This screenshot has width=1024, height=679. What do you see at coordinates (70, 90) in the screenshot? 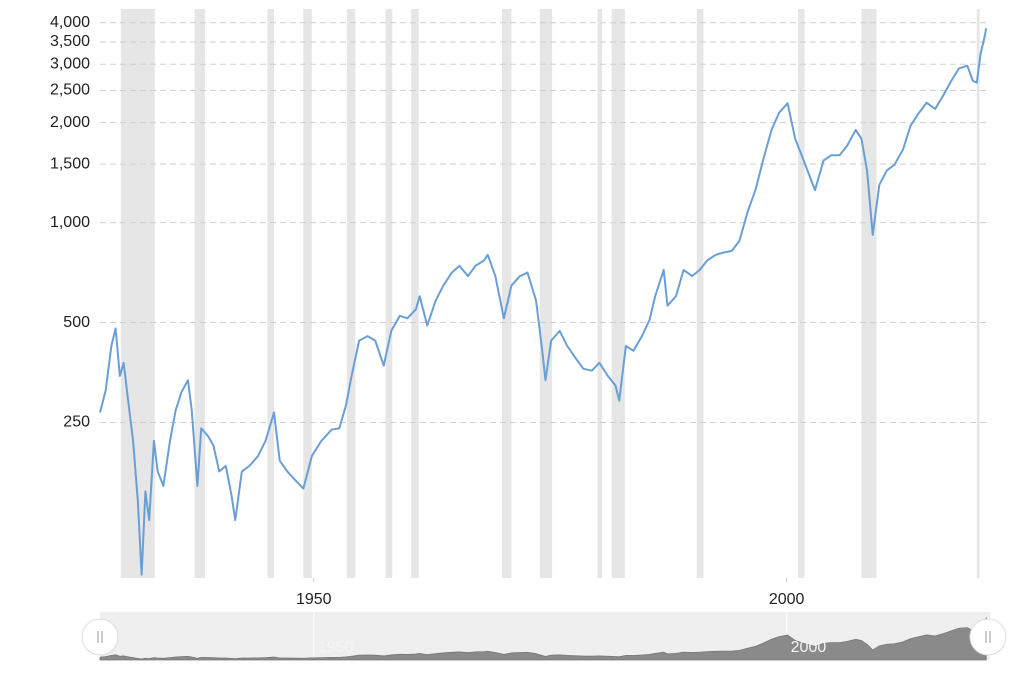
I see `y-tick-label: 2,500` at bounding box center [70, 90].